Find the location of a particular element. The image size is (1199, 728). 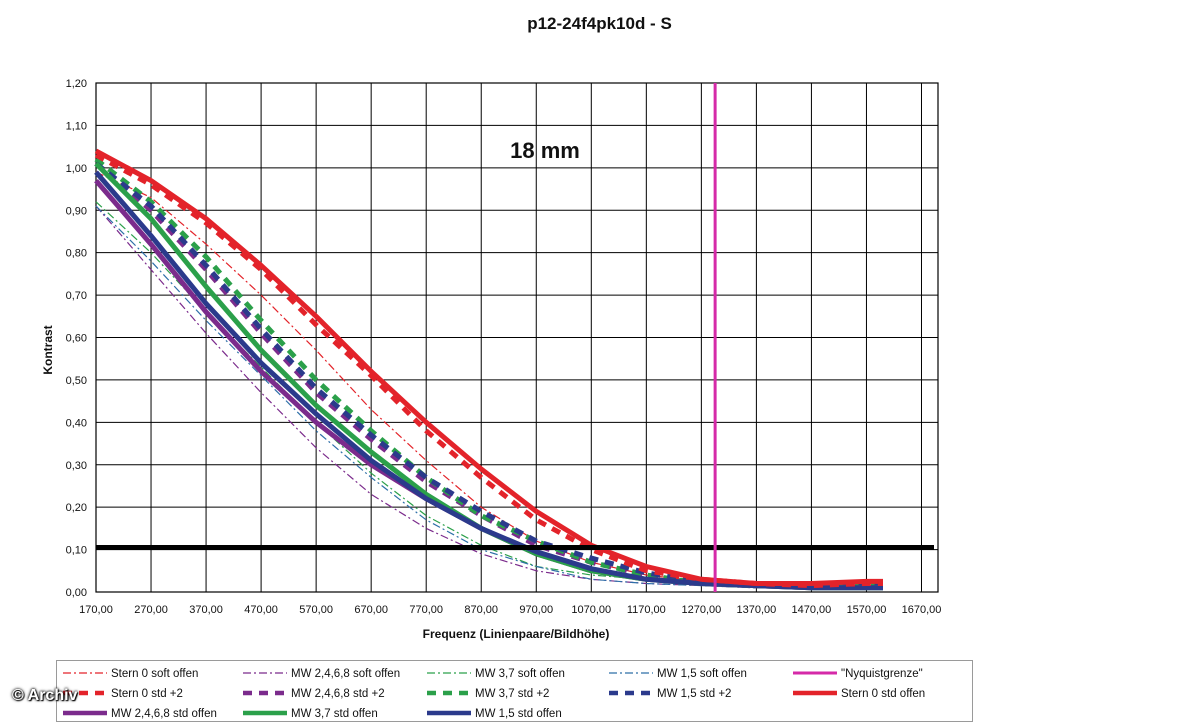

x-tick-label: 1070,00 is located at coordinates (591, 610).